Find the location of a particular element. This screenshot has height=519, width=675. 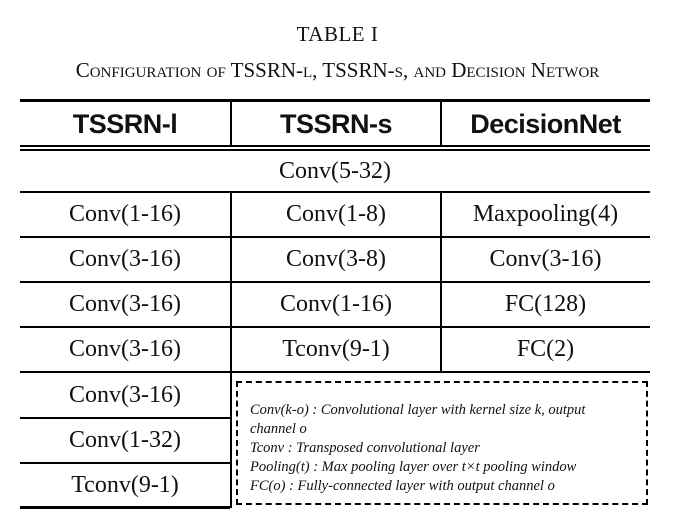

legend-line: Tconv : Transposed convolutional layer is located at coordinates (365, 448).